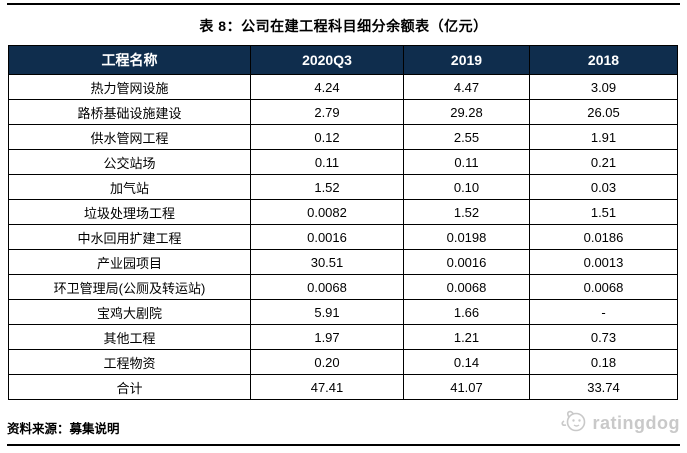 The height and width of the screenshot is (453, 687). Describe the element at coordinates (327, 87) in the screenshot. I see `value-cell: 4.24` at that location.